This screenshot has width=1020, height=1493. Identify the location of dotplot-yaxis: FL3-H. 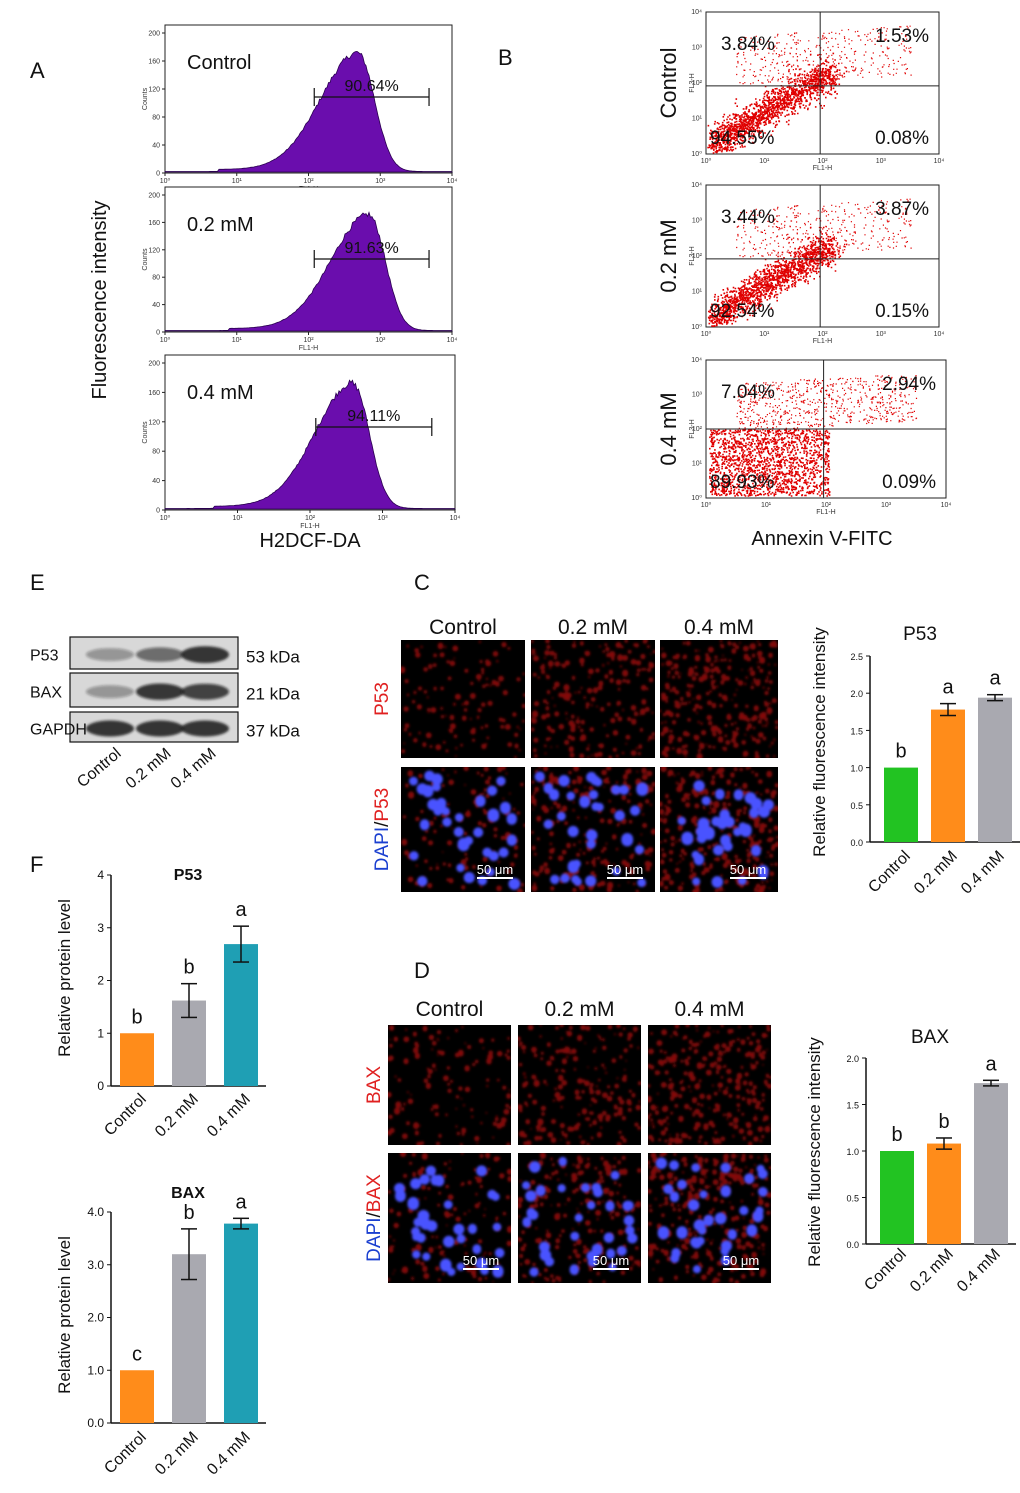
(692, 82).